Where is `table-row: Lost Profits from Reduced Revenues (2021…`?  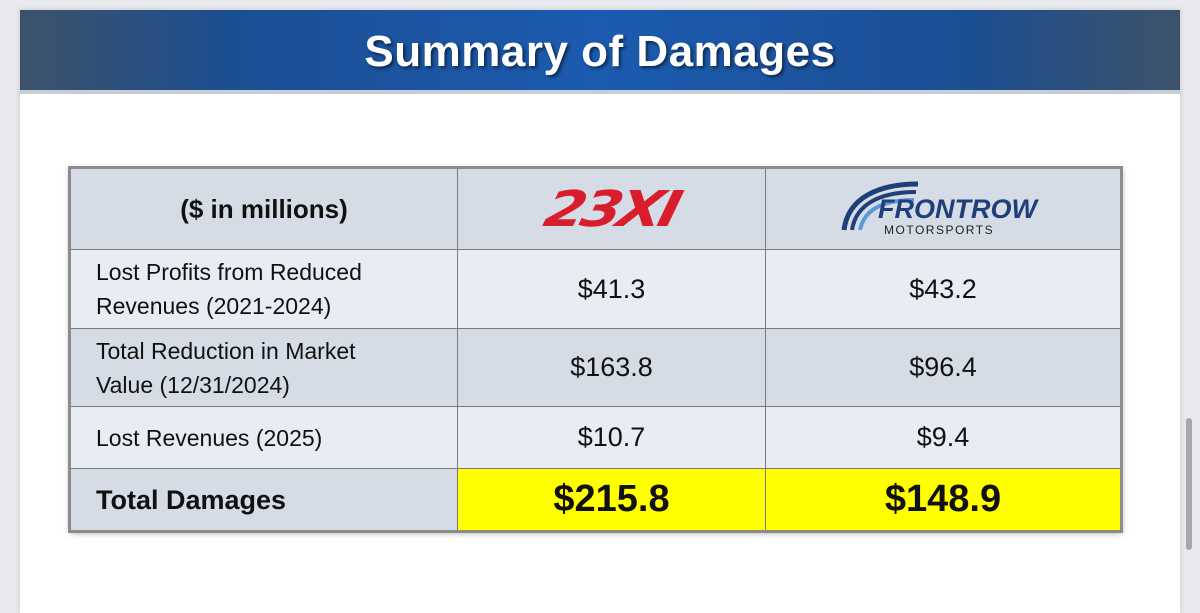 table-row: Lost Profits from Reduced Revenues (2021… is located at coordinates (595, 289).